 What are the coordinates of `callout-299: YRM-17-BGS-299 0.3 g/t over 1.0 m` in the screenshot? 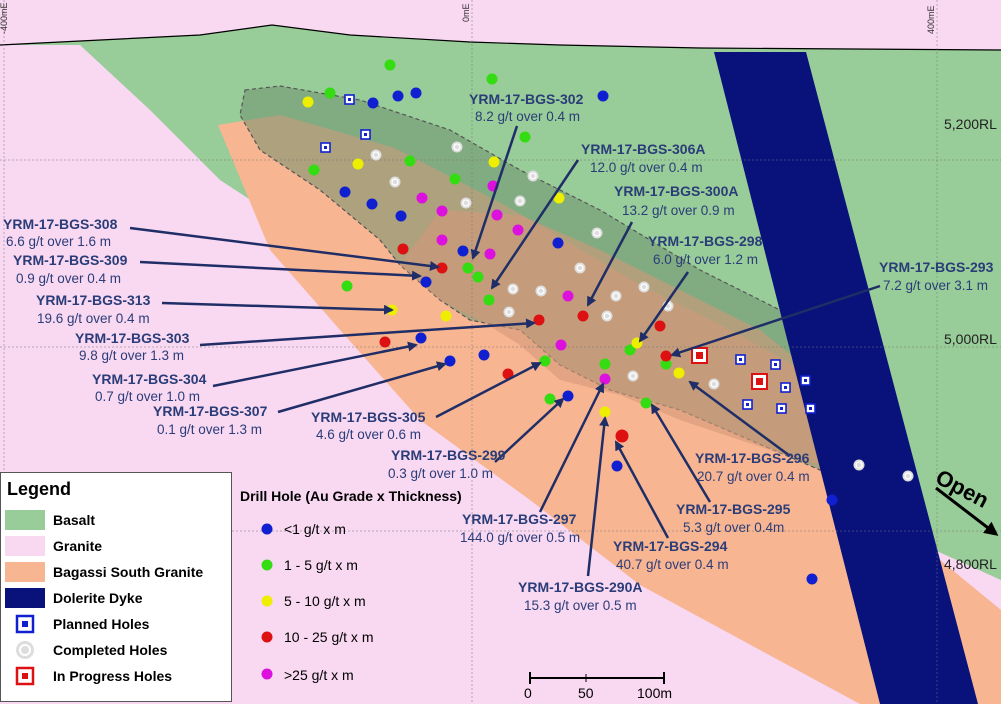 It's located at (447, 464).